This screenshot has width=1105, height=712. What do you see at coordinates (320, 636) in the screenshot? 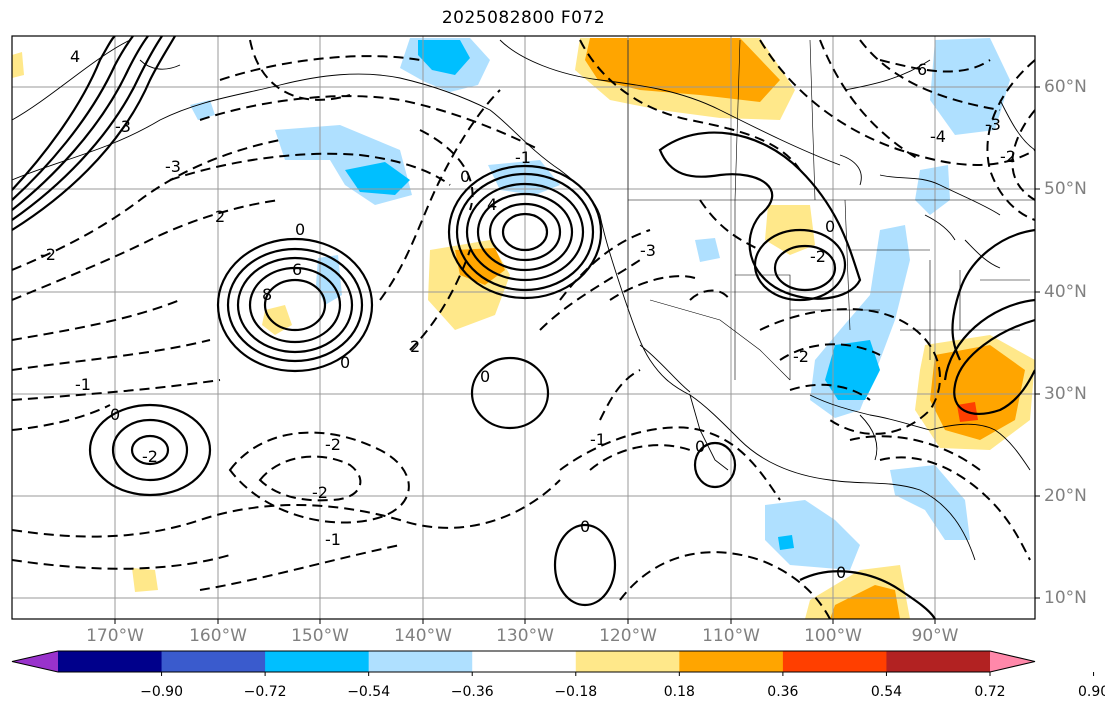
I see `lon-label: 150°W` at bounding box center [320, 636].